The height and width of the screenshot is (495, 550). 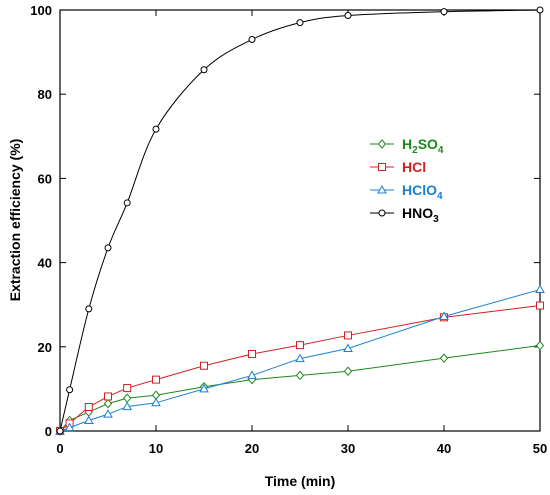 What do you see at coordinates (540, 448) in the screenshot?
I see `x-tick-label: 50` at bounding box center [540, 448].